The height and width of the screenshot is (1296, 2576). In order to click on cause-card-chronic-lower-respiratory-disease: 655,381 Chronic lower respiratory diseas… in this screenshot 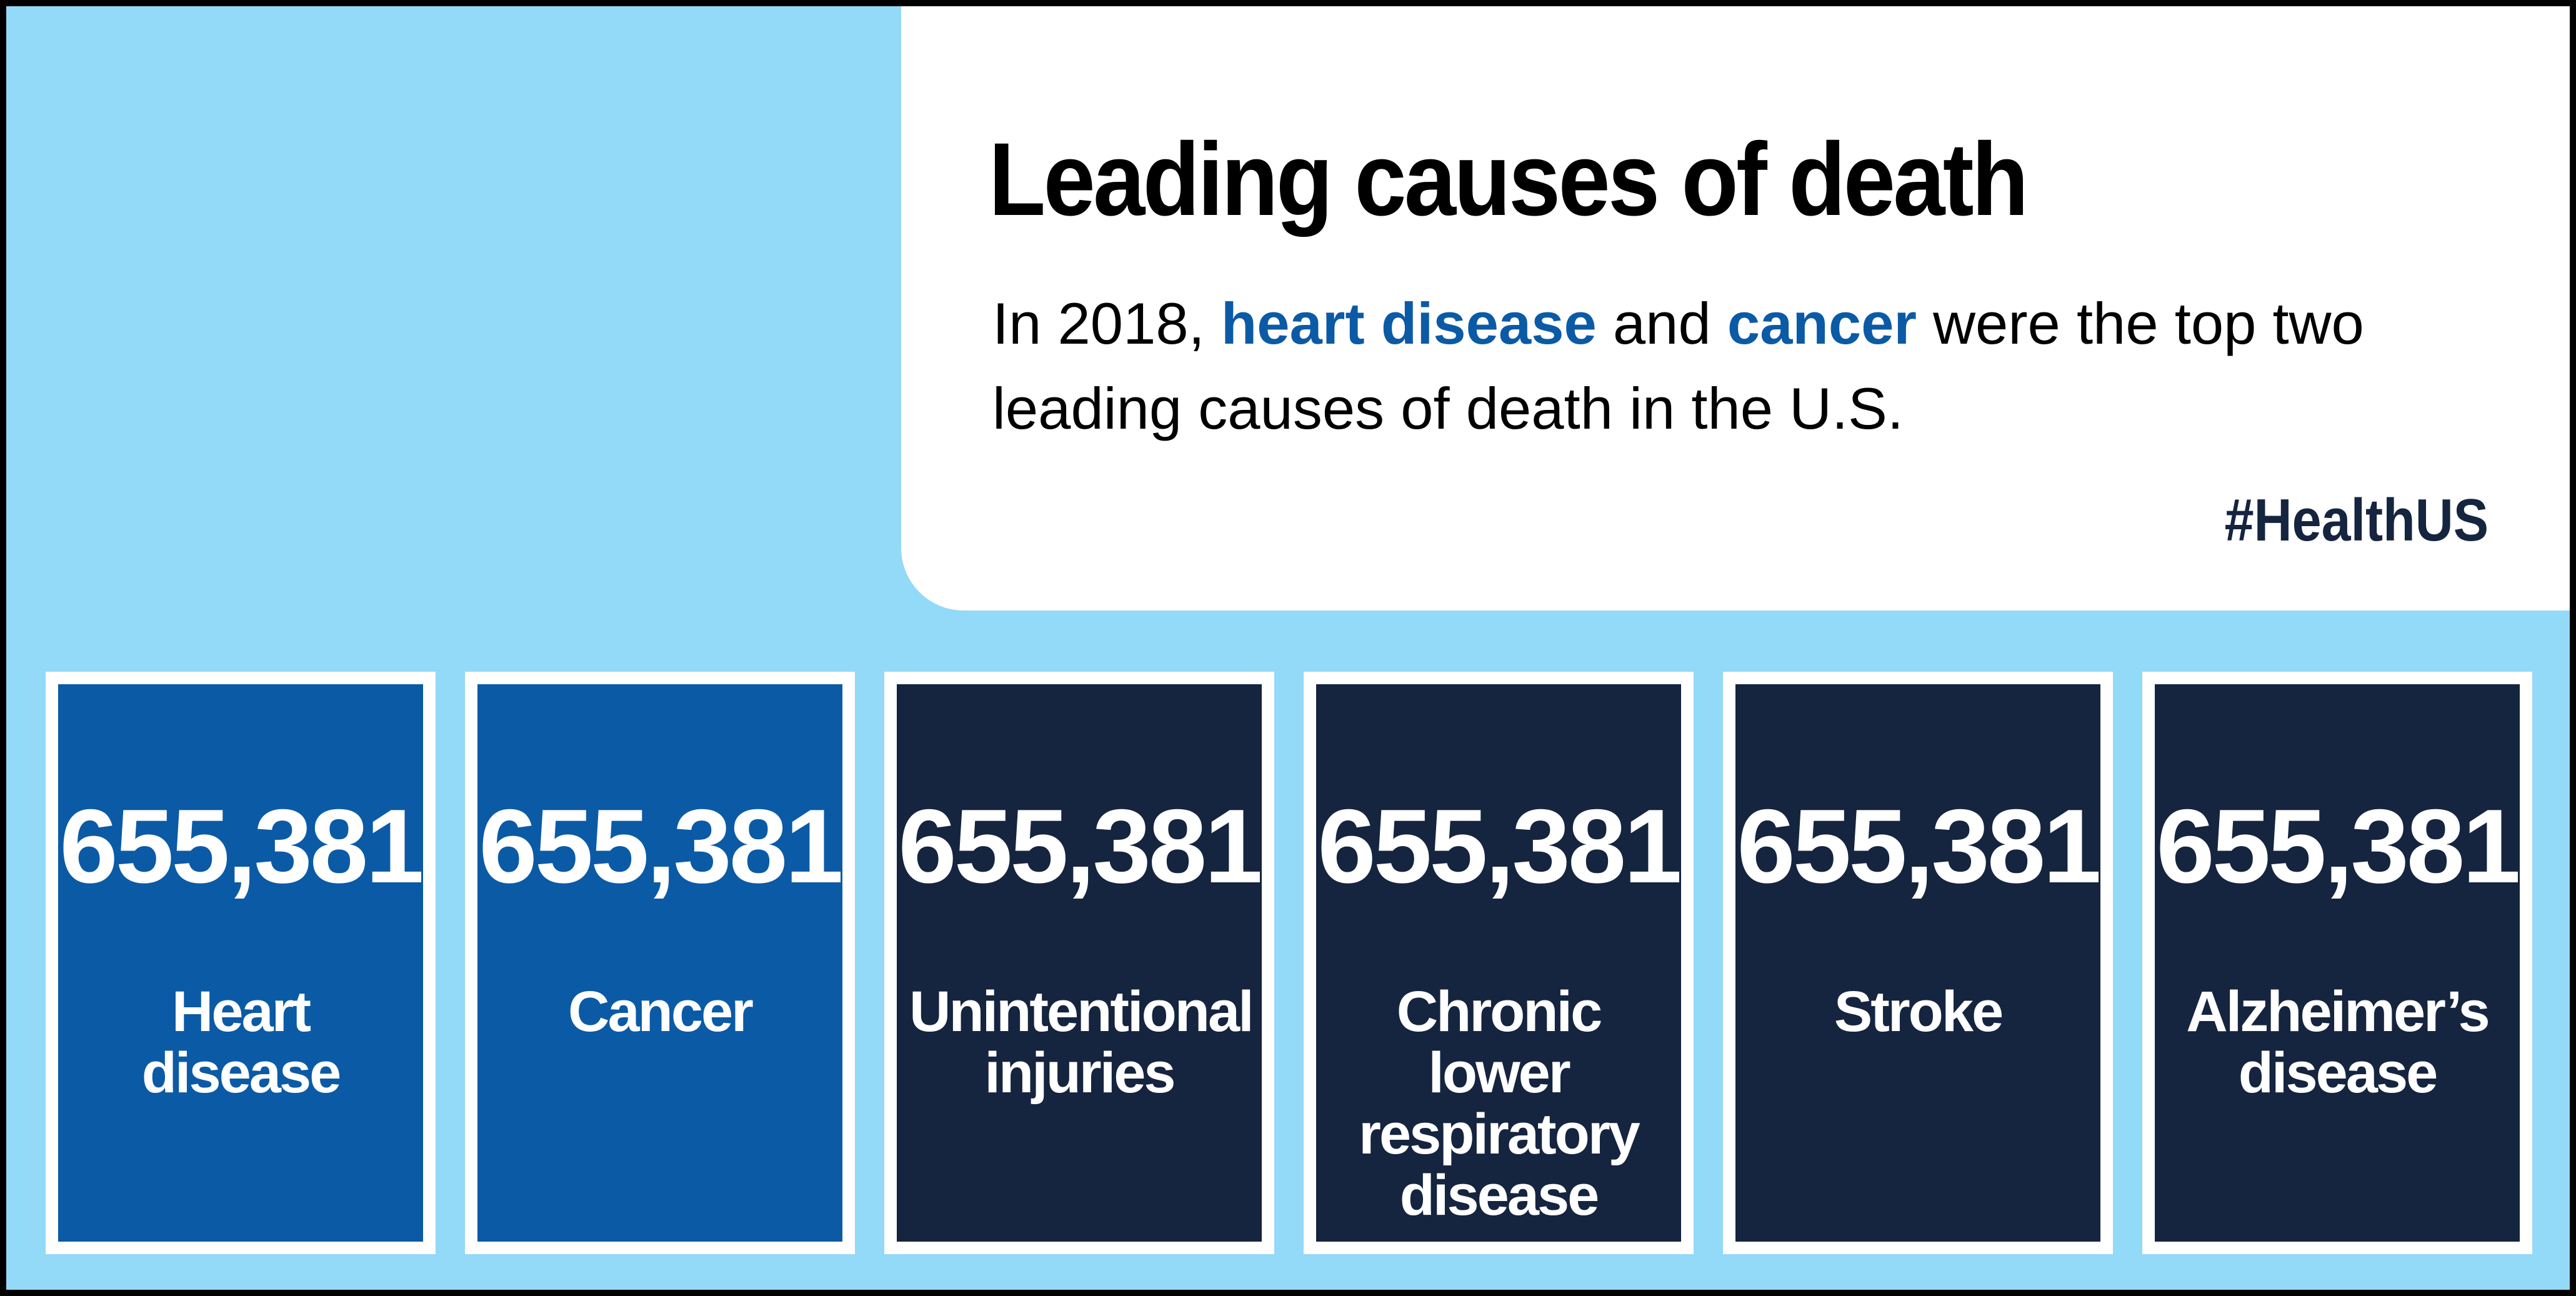, I will do `click(1499, 963)`.